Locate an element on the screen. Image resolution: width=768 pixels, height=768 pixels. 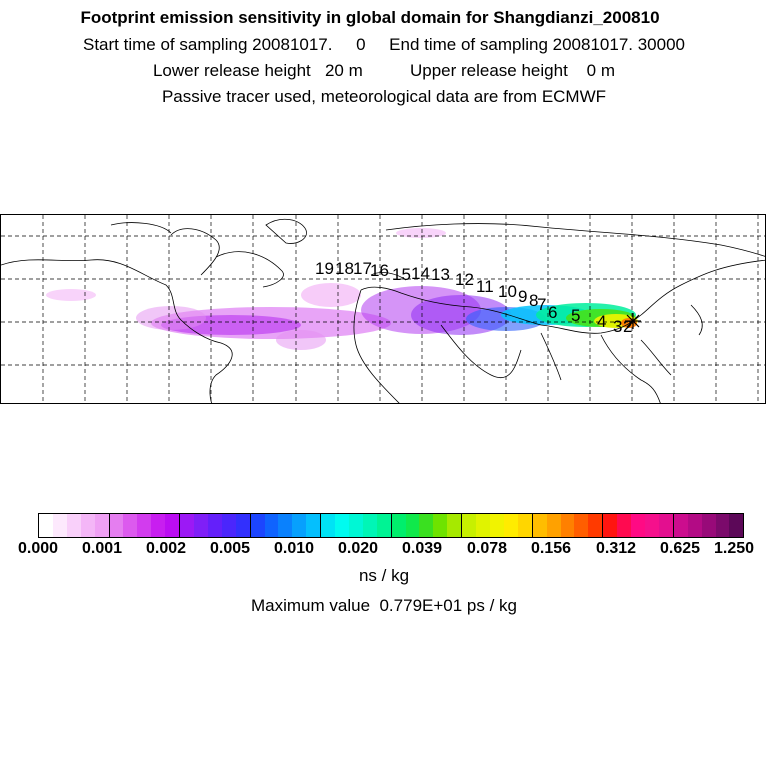
tick-label: 1.250 is located at coordinates (734, 548).